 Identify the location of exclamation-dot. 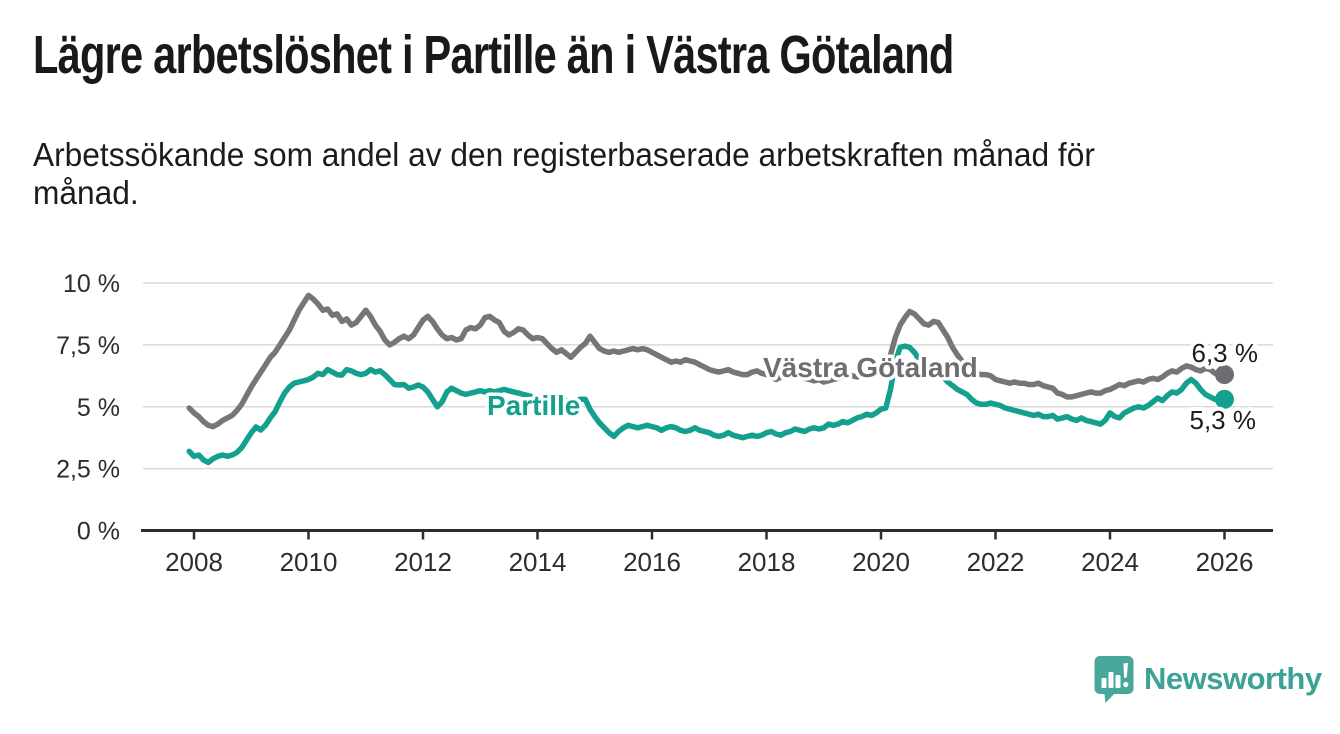
(1126, 684).